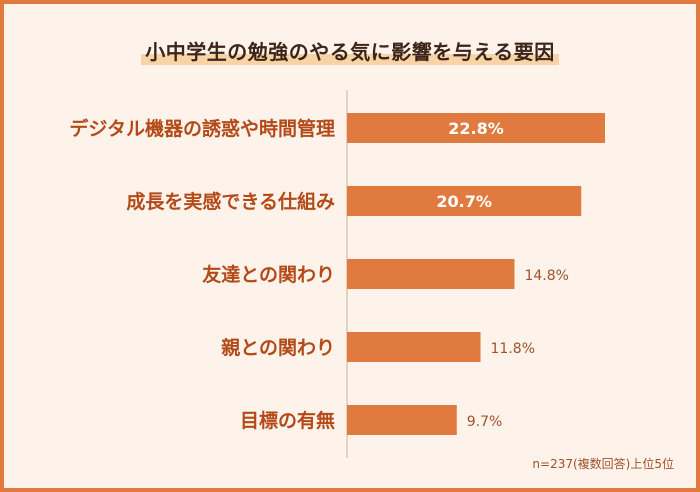  What do you see at coordinates (278, 347) in the screenshot?
I see `category-label: 親との関わり` at bounding box center [278, 347].